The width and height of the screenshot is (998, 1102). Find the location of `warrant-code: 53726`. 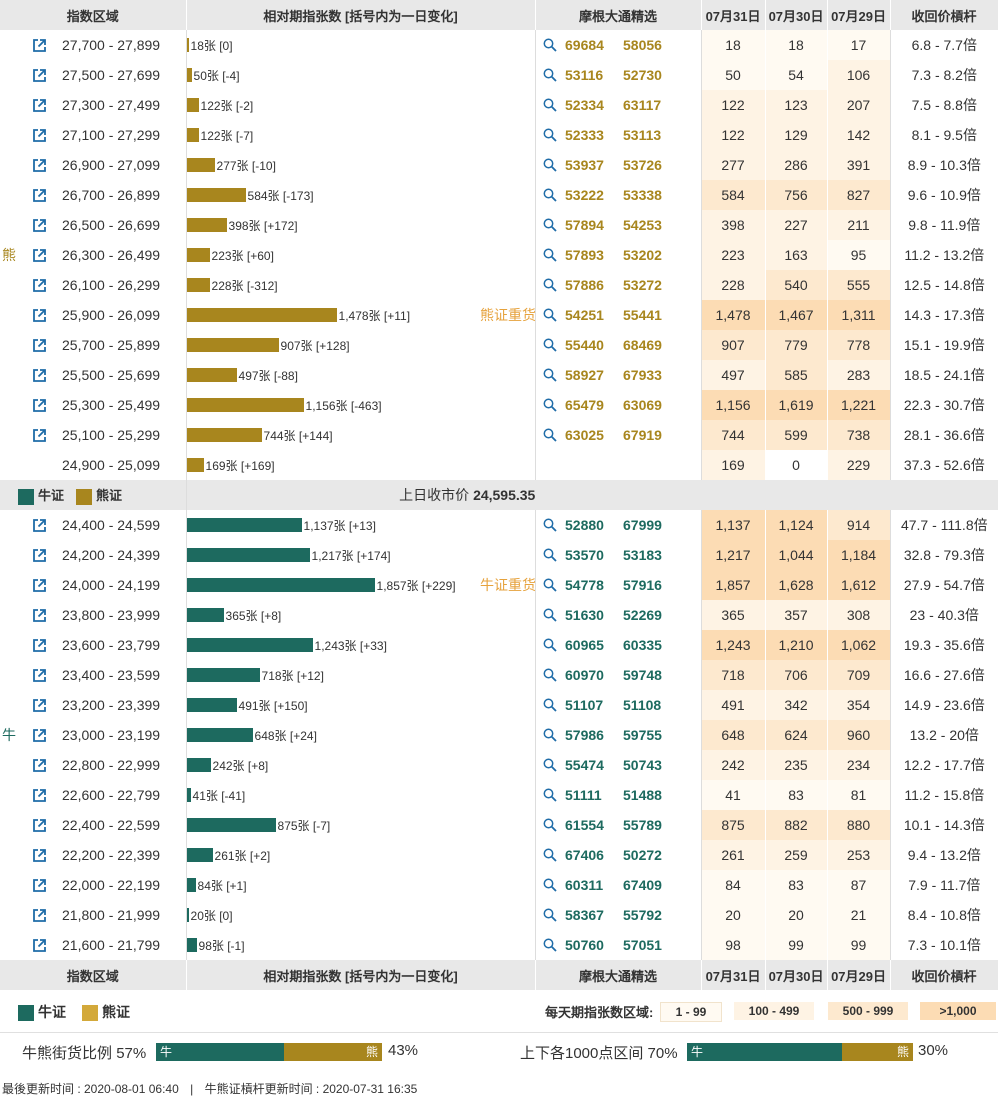

warrant-code: 53726 is located at coordinates (642, 165).